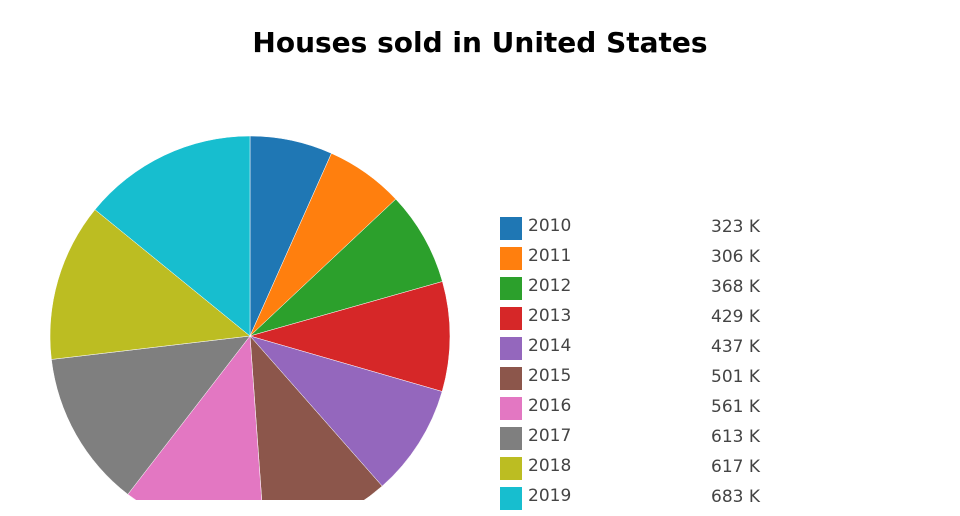 The height and width of the screenshot is (516, 960). What do you see at coordinates (735, 497) in the screenshot?
I see `value-label: 683 K` at bounding box center [735, 497].